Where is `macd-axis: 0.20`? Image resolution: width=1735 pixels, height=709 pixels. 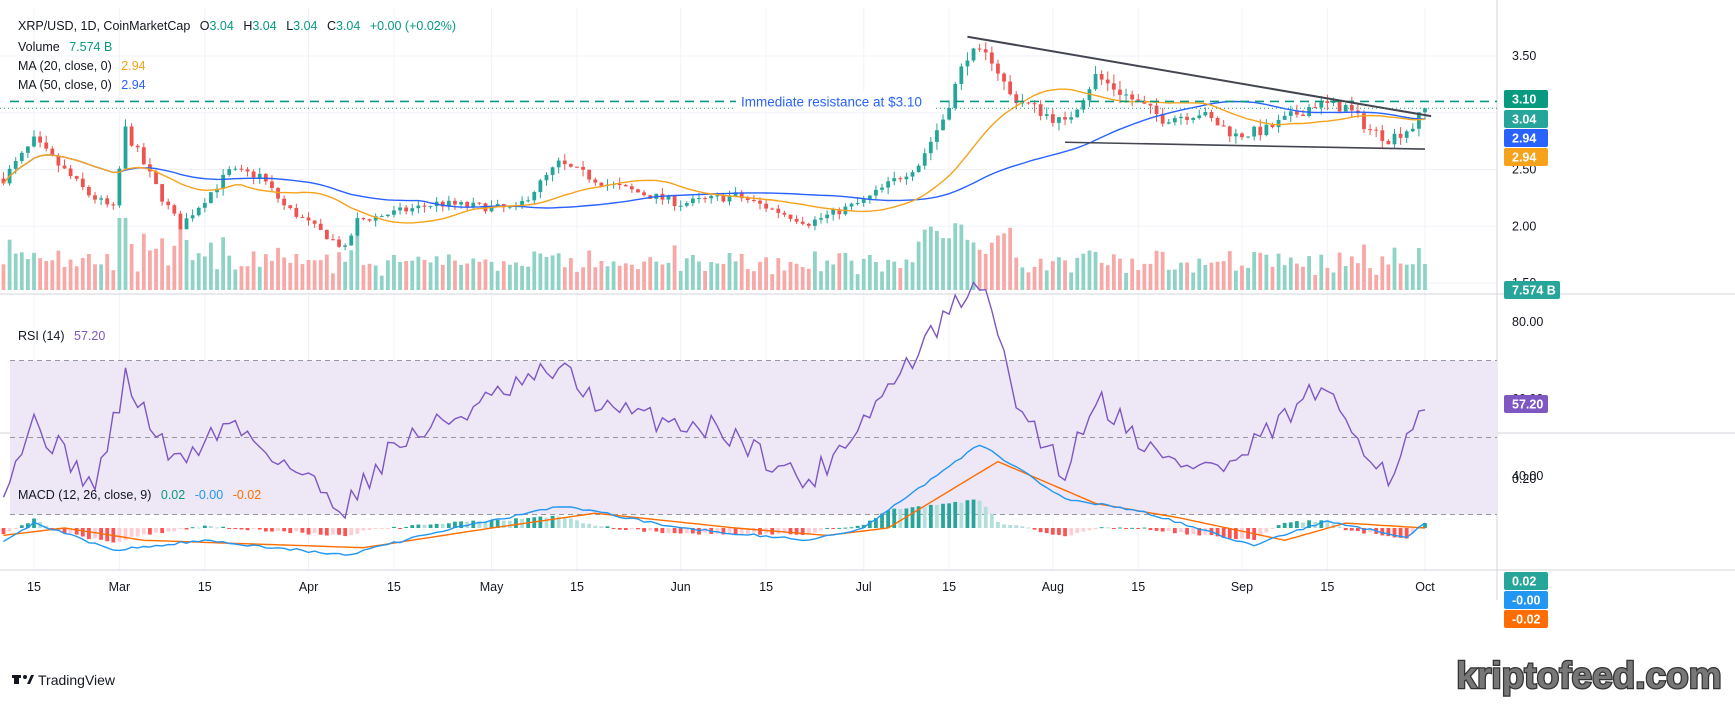
macd-axis: 0.20 is located at coordinates (1524, 479).